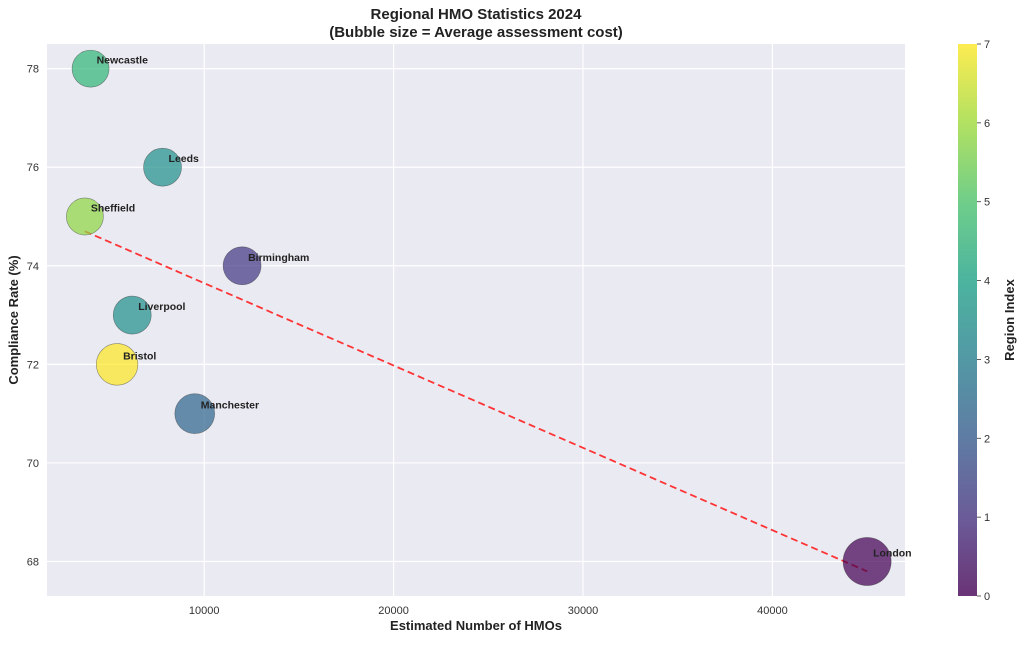  Describe the element at coordinates (117, 364) in the screenshot. I see `bubble-bristol` at that location.